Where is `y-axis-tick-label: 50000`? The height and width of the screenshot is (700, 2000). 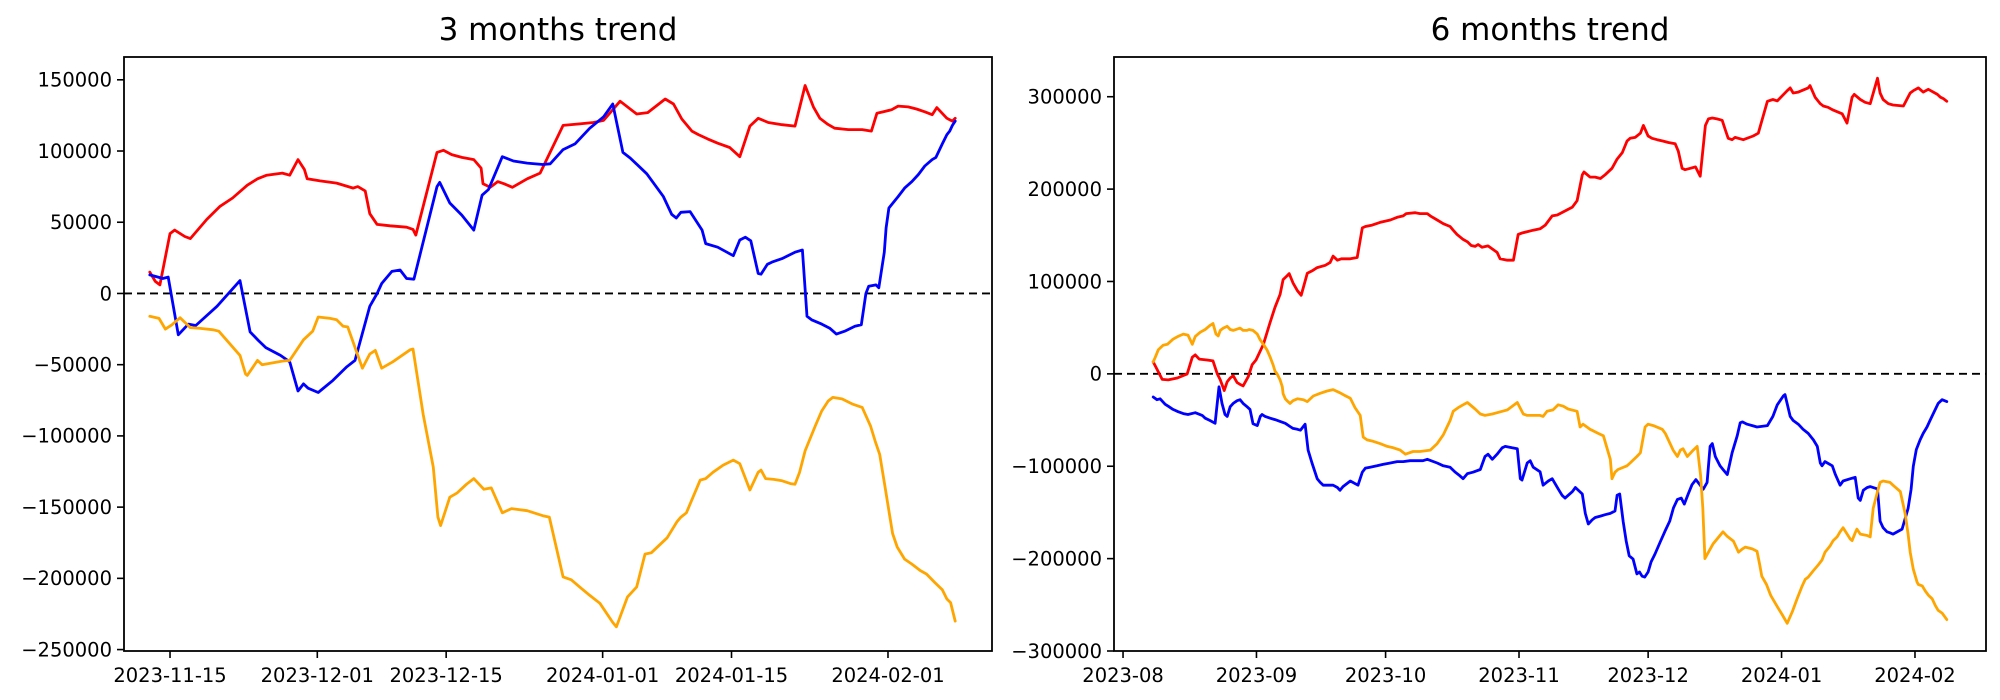 y-axis-tick-label: 50000 is located at coordinates (81, 222).